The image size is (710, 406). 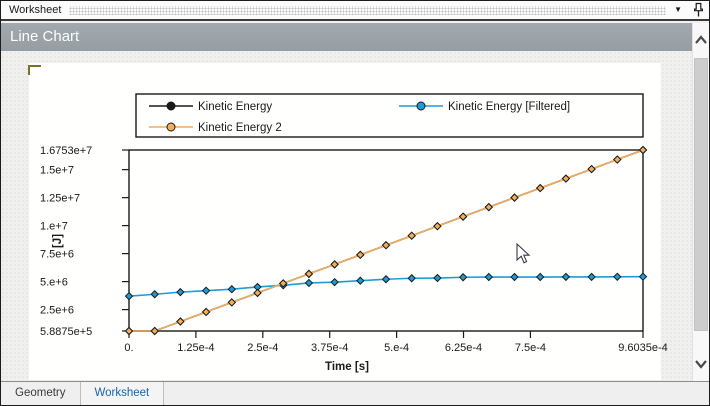 What do you see at coordinates (698, 10) in the screenshot?
I see `pin-icon` at bounding box center [698, 10].